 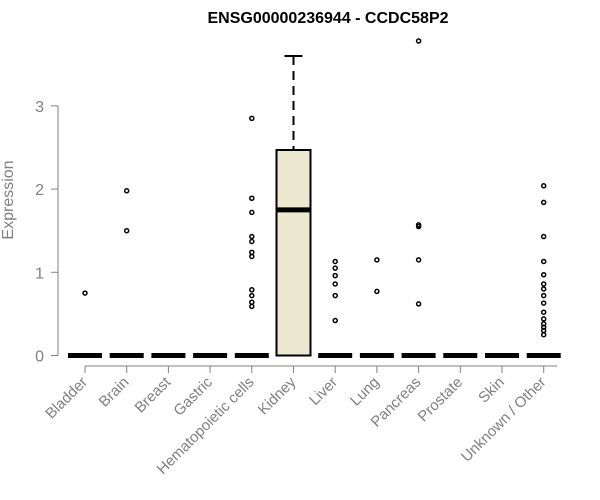 I want to click on box-kidney, so click(x=293, y=205).